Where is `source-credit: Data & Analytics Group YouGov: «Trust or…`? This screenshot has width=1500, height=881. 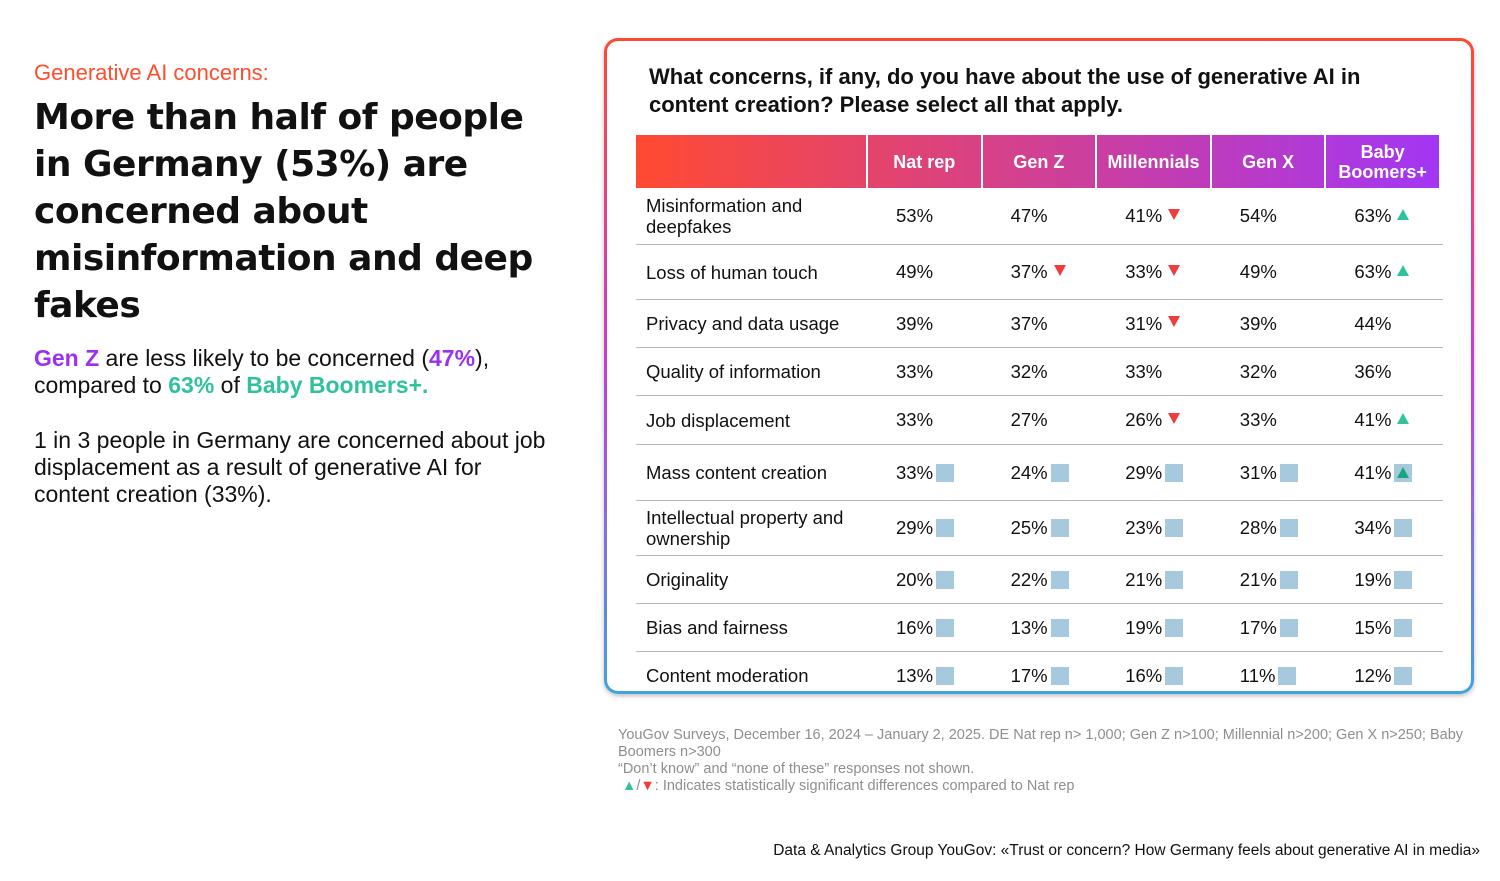 source-credit: Data & Analytics Group YouGov: «Trust or… is located at coordinates (1126, 850).